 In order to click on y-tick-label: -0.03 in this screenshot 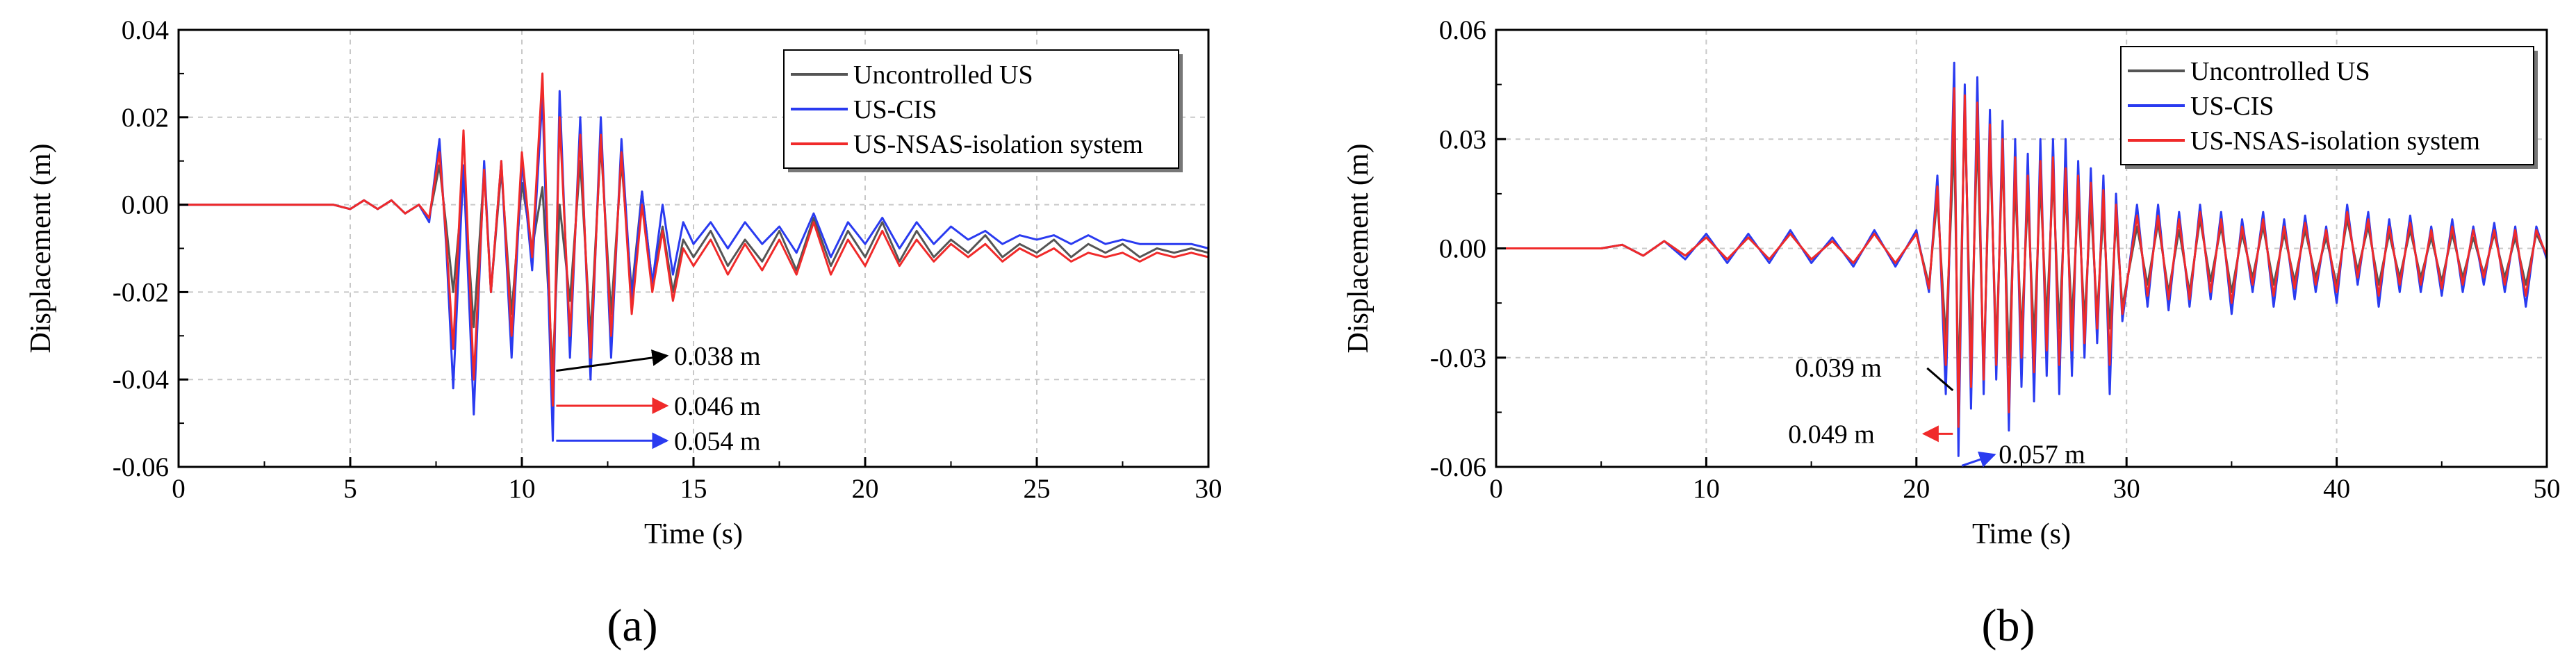, I will do `click(1458, 358)`.